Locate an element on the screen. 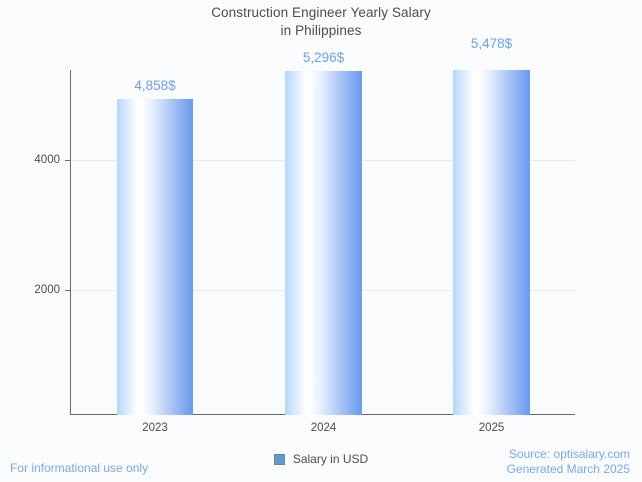 This screenshot has height=482, width=642. y-axis-tick-2000 is located at coordinates (67, 290).